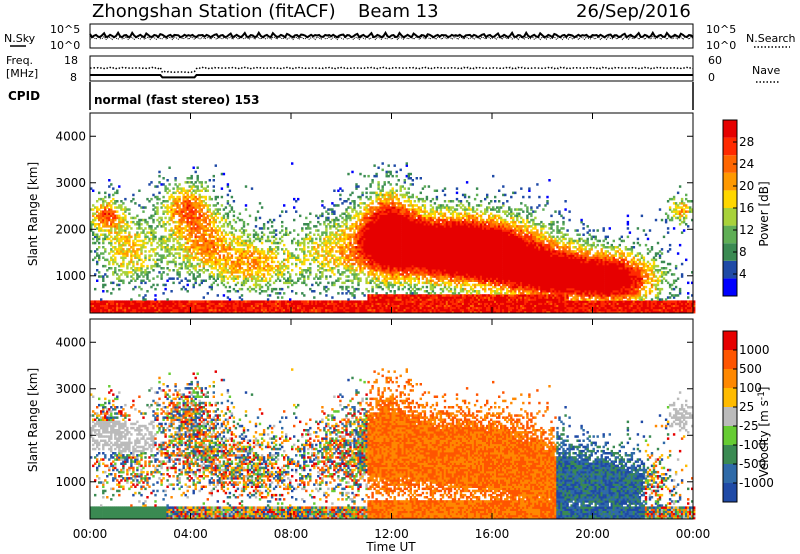 The image size is (800, 554). I want to click on nsearch-label: N.Search, so click(771, 38).